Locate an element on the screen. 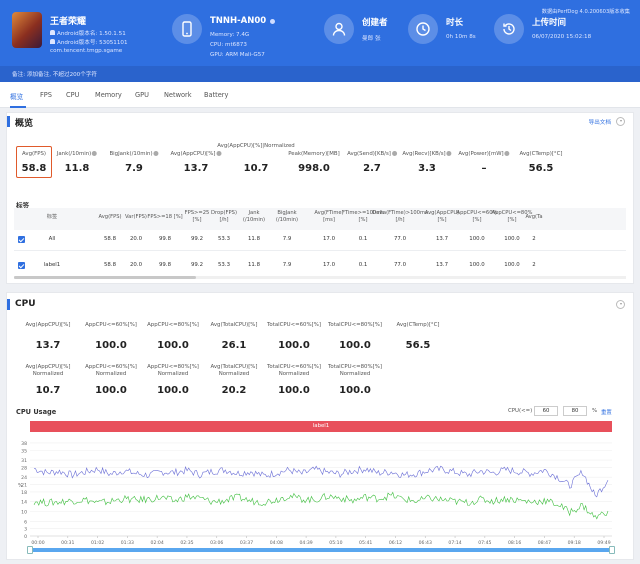  table-cell: All is located at coordinates (52, 239).